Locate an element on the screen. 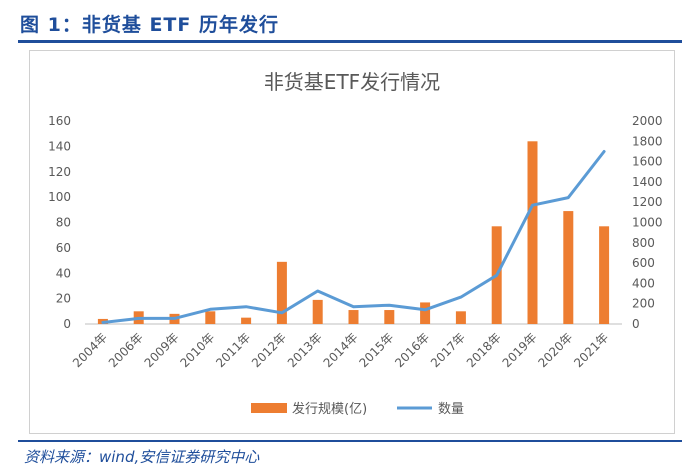 This screenshot has height=471, width=700. y-right-tick-label: 0 is located at coordinates (636, 324).